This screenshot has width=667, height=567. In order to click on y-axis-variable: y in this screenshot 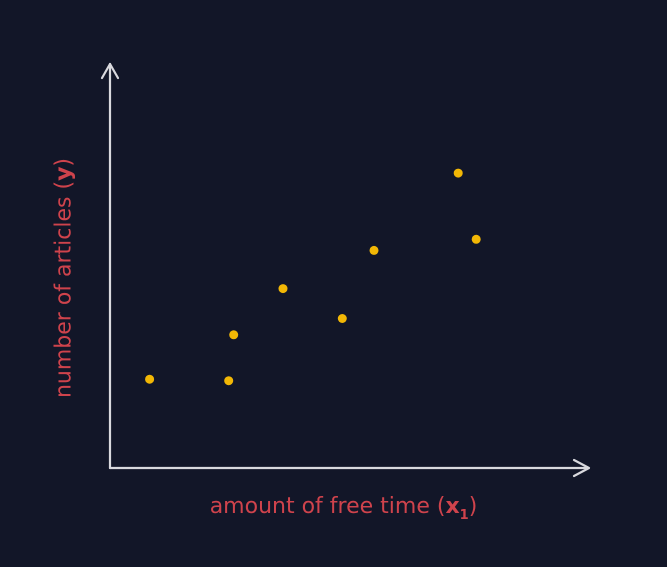, I will do `click(64, 173)`.